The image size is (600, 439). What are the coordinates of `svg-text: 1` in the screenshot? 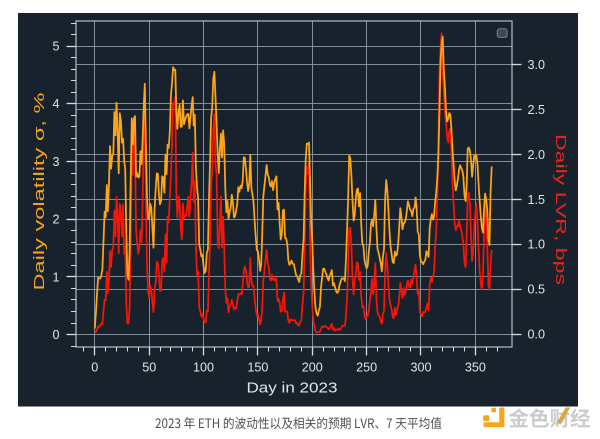 It's located at (55, 277).